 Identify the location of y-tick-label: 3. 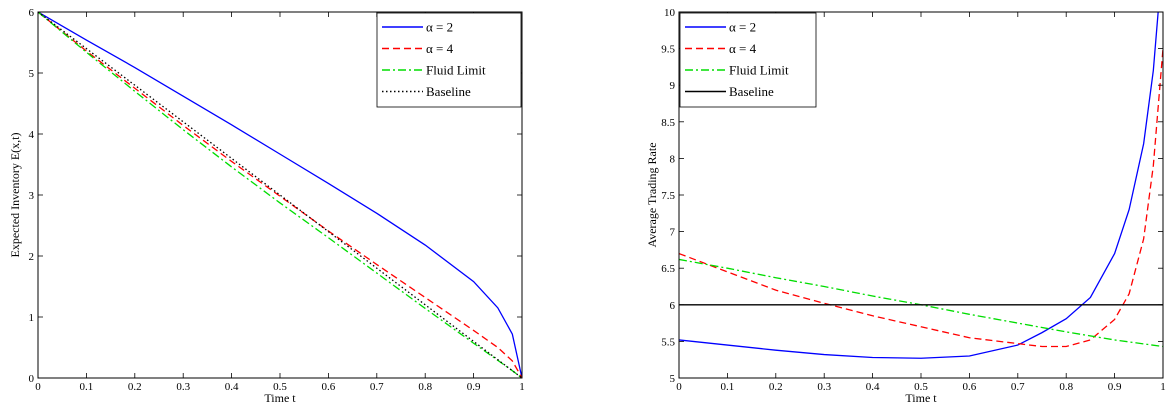
(32, 196).